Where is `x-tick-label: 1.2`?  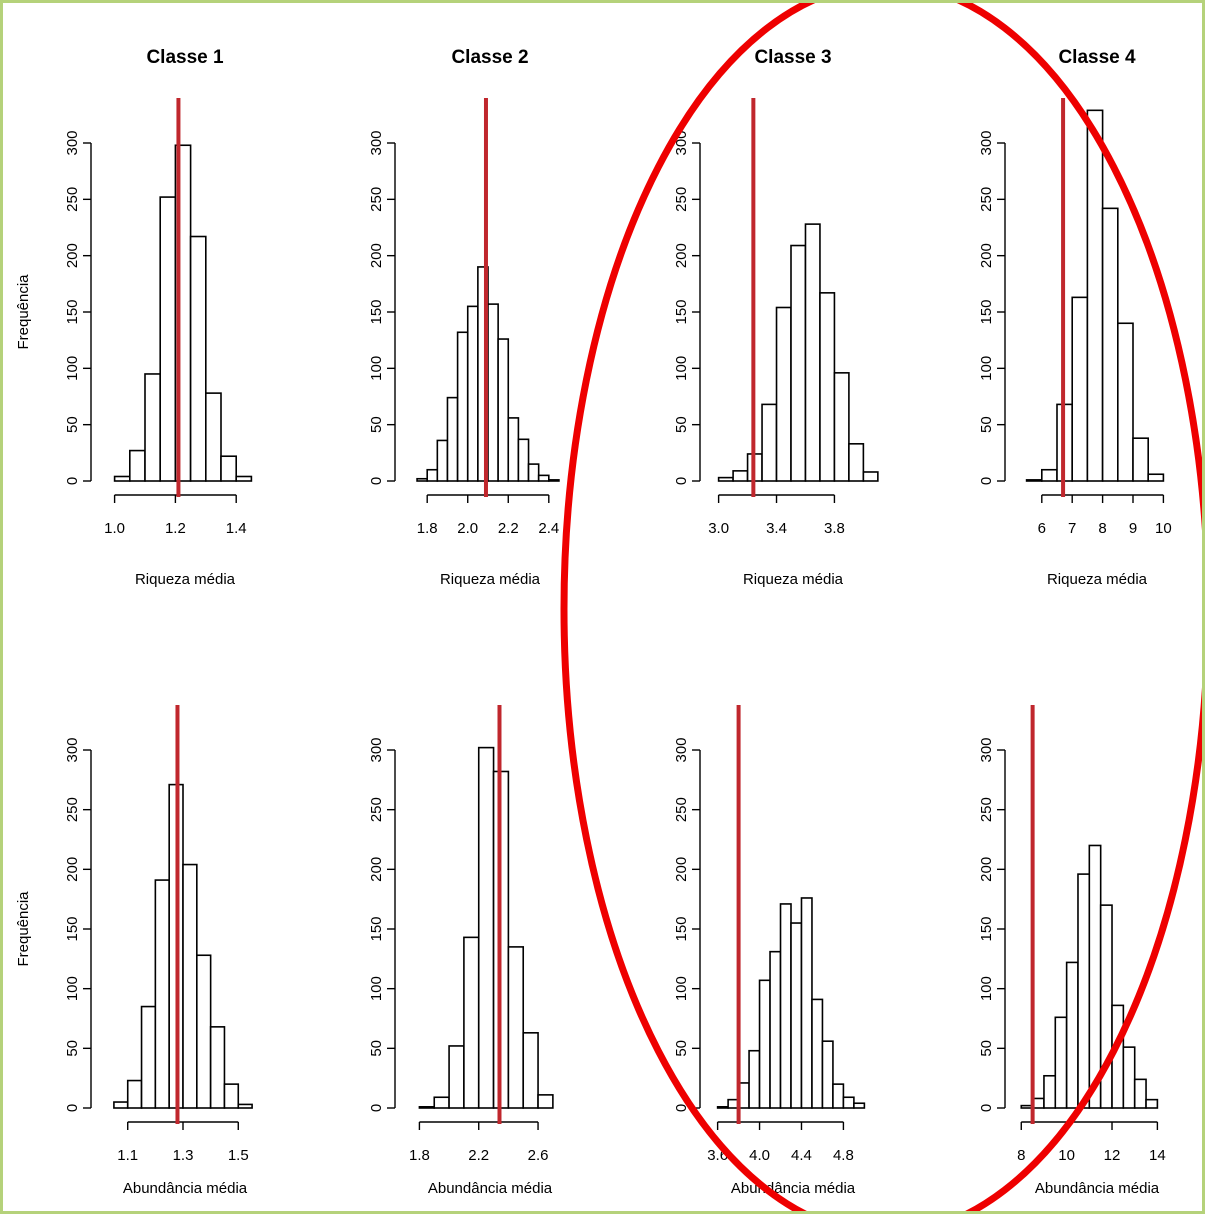
x-tick-label: 1.2 is located at coordinates (175, 528).